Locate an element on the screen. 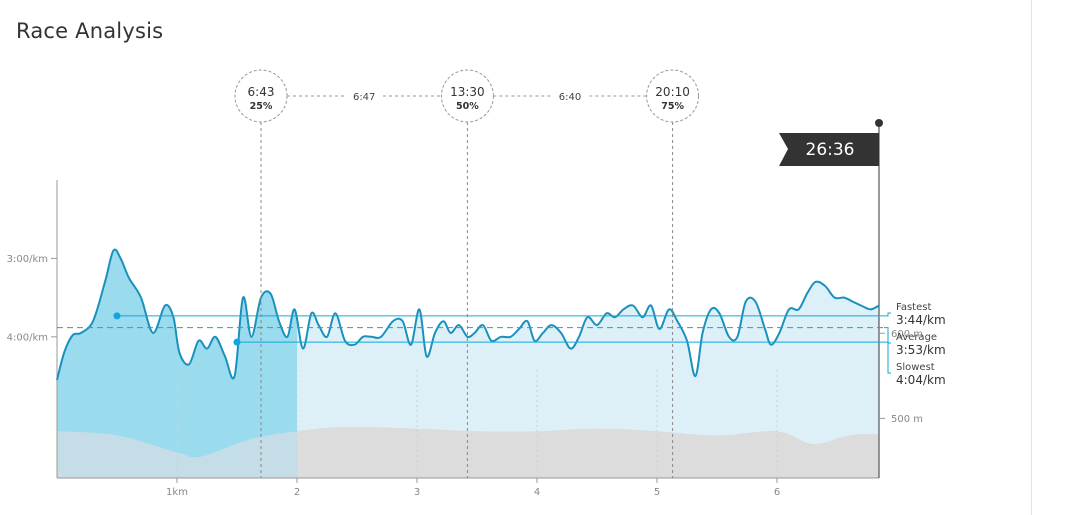 The width and height of the screenshot is (1091, 515). split-time: 6:47 is located at coordinates (364, 97).